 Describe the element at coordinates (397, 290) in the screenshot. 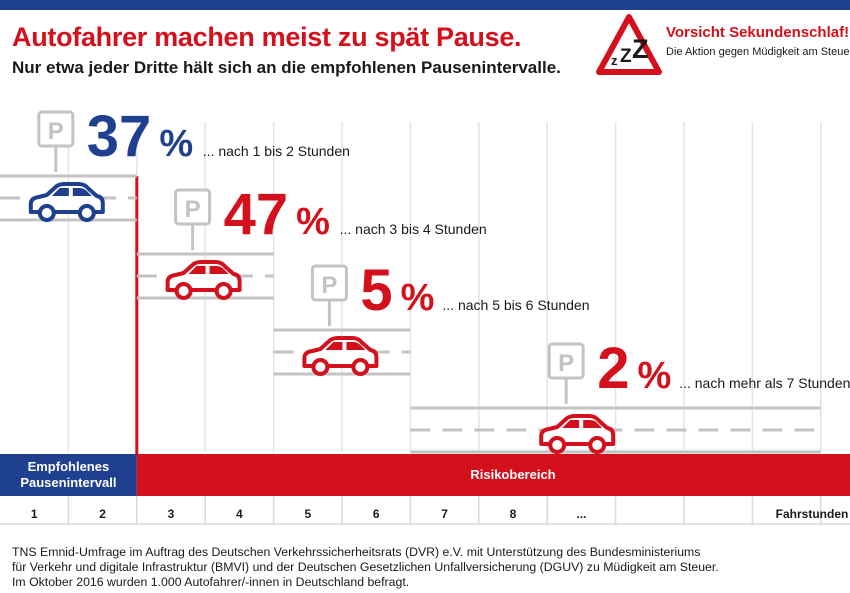

I see `value-label: 5%` at that location.